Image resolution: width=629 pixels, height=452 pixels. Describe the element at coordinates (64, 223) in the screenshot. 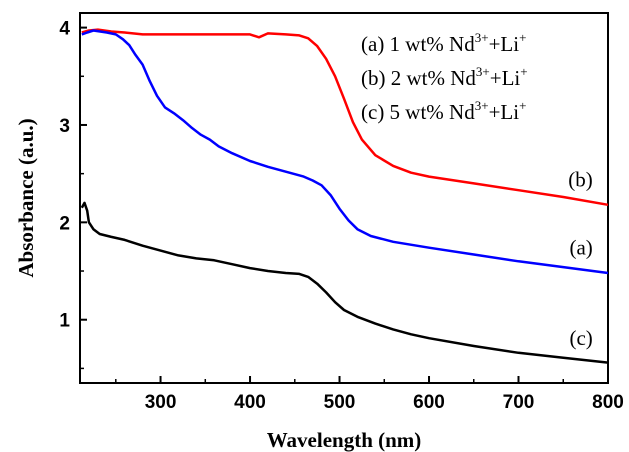

I see `y-tick-label-1: 2` at that location.